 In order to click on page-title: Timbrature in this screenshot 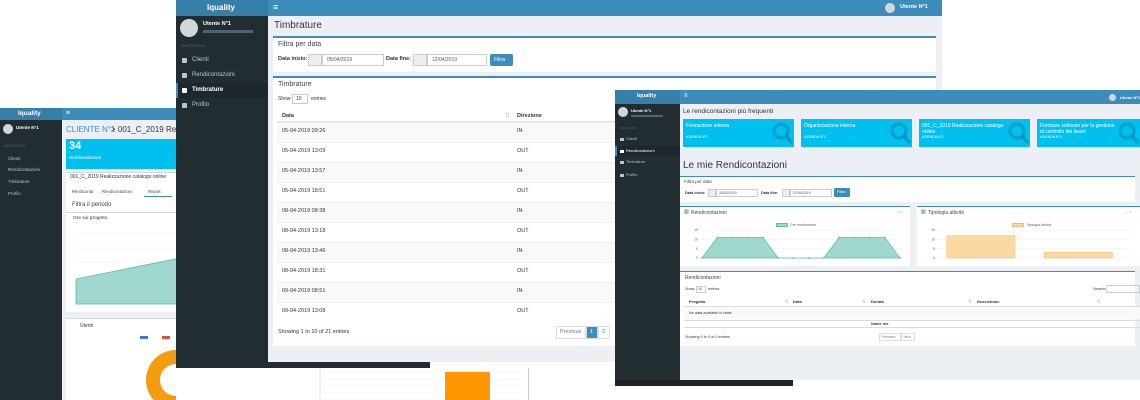, I will do `click(298, 25)`.